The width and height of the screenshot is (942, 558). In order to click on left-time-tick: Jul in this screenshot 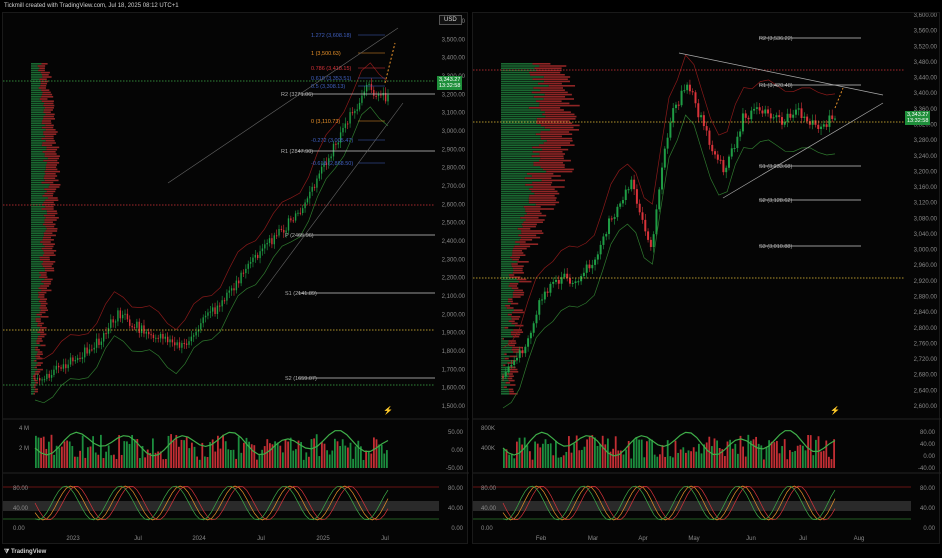, I will do `click(138, 539)`.